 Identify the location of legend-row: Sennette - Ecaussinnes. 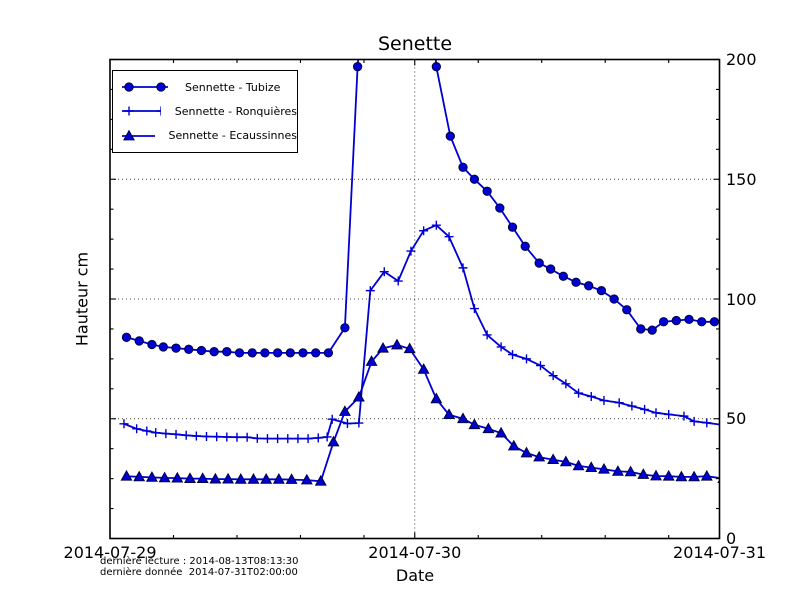
(208, 136).